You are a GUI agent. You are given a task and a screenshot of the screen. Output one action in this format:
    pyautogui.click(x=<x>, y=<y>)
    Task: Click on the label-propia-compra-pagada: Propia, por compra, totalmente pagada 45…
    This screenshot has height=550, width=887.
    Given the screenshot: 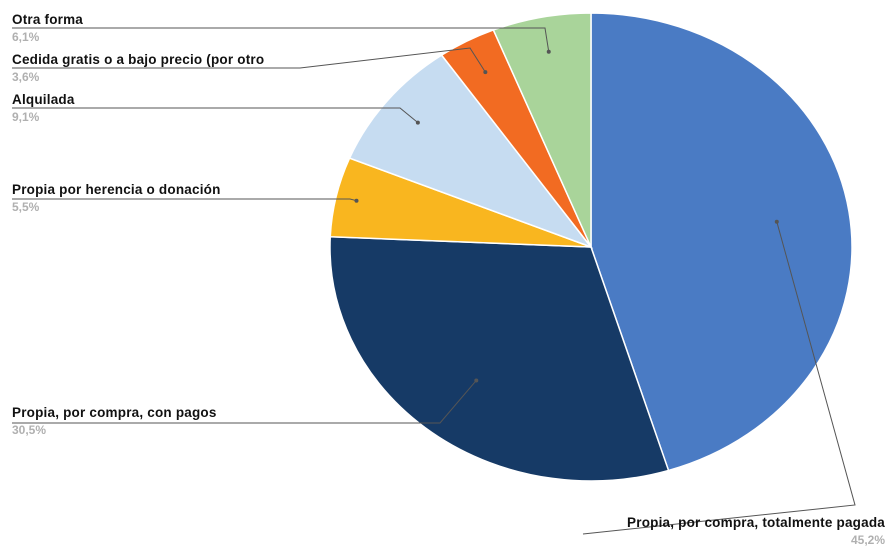 What is the action you would take?
    pyautogui.click(x=756, y=531)
    